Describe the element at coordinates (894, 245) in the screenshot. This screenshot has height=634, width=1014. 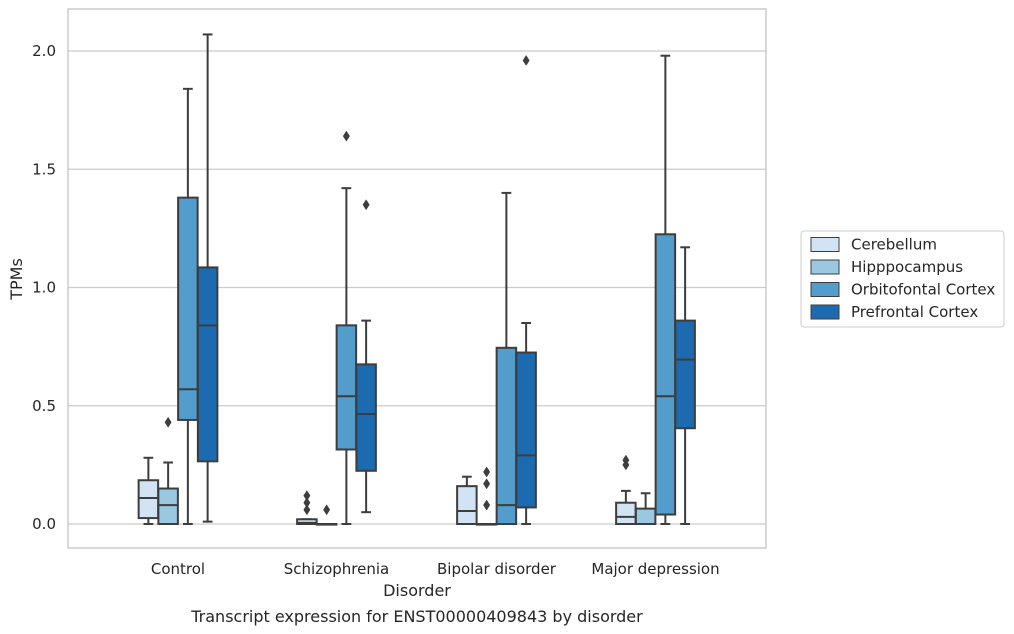
I see `legend-label: Cerebellum` at that location.